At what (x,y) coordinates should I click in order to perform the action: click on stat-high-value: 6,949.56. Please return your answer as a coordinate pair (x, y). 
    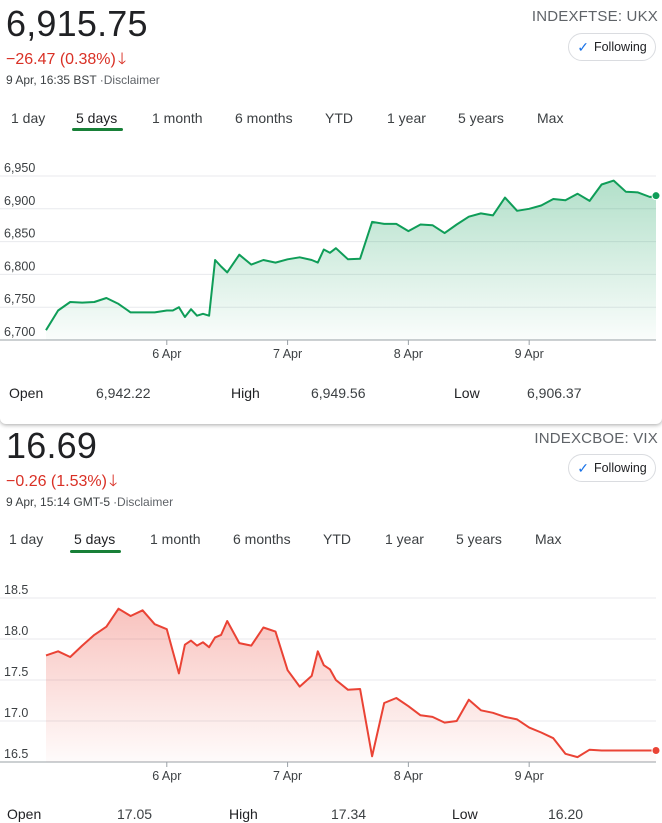
    Looking at the image, I should click on (338, 393).